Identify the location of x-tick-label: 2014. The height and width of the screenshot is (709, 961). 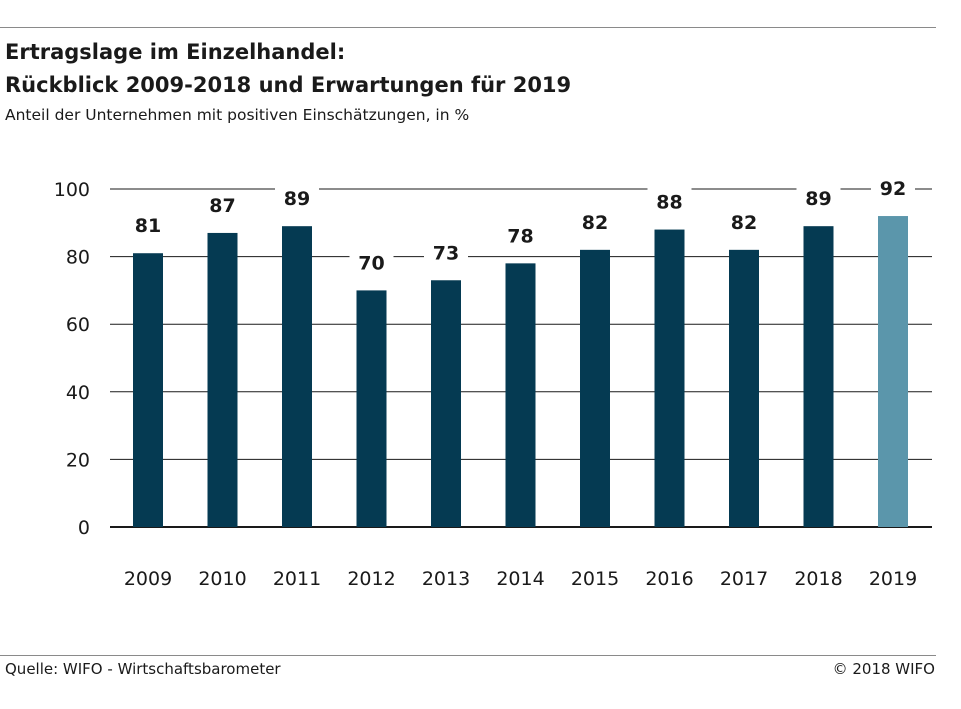
(520, 579).